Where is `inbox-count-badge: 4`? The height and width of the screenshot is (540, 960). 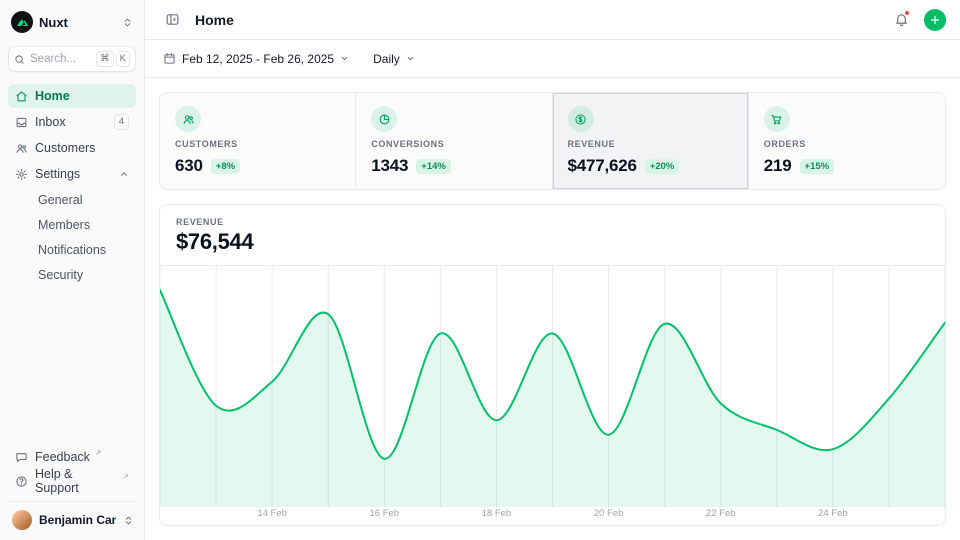 inbox-count-badge: 4 is located at coordinates (121, 122).